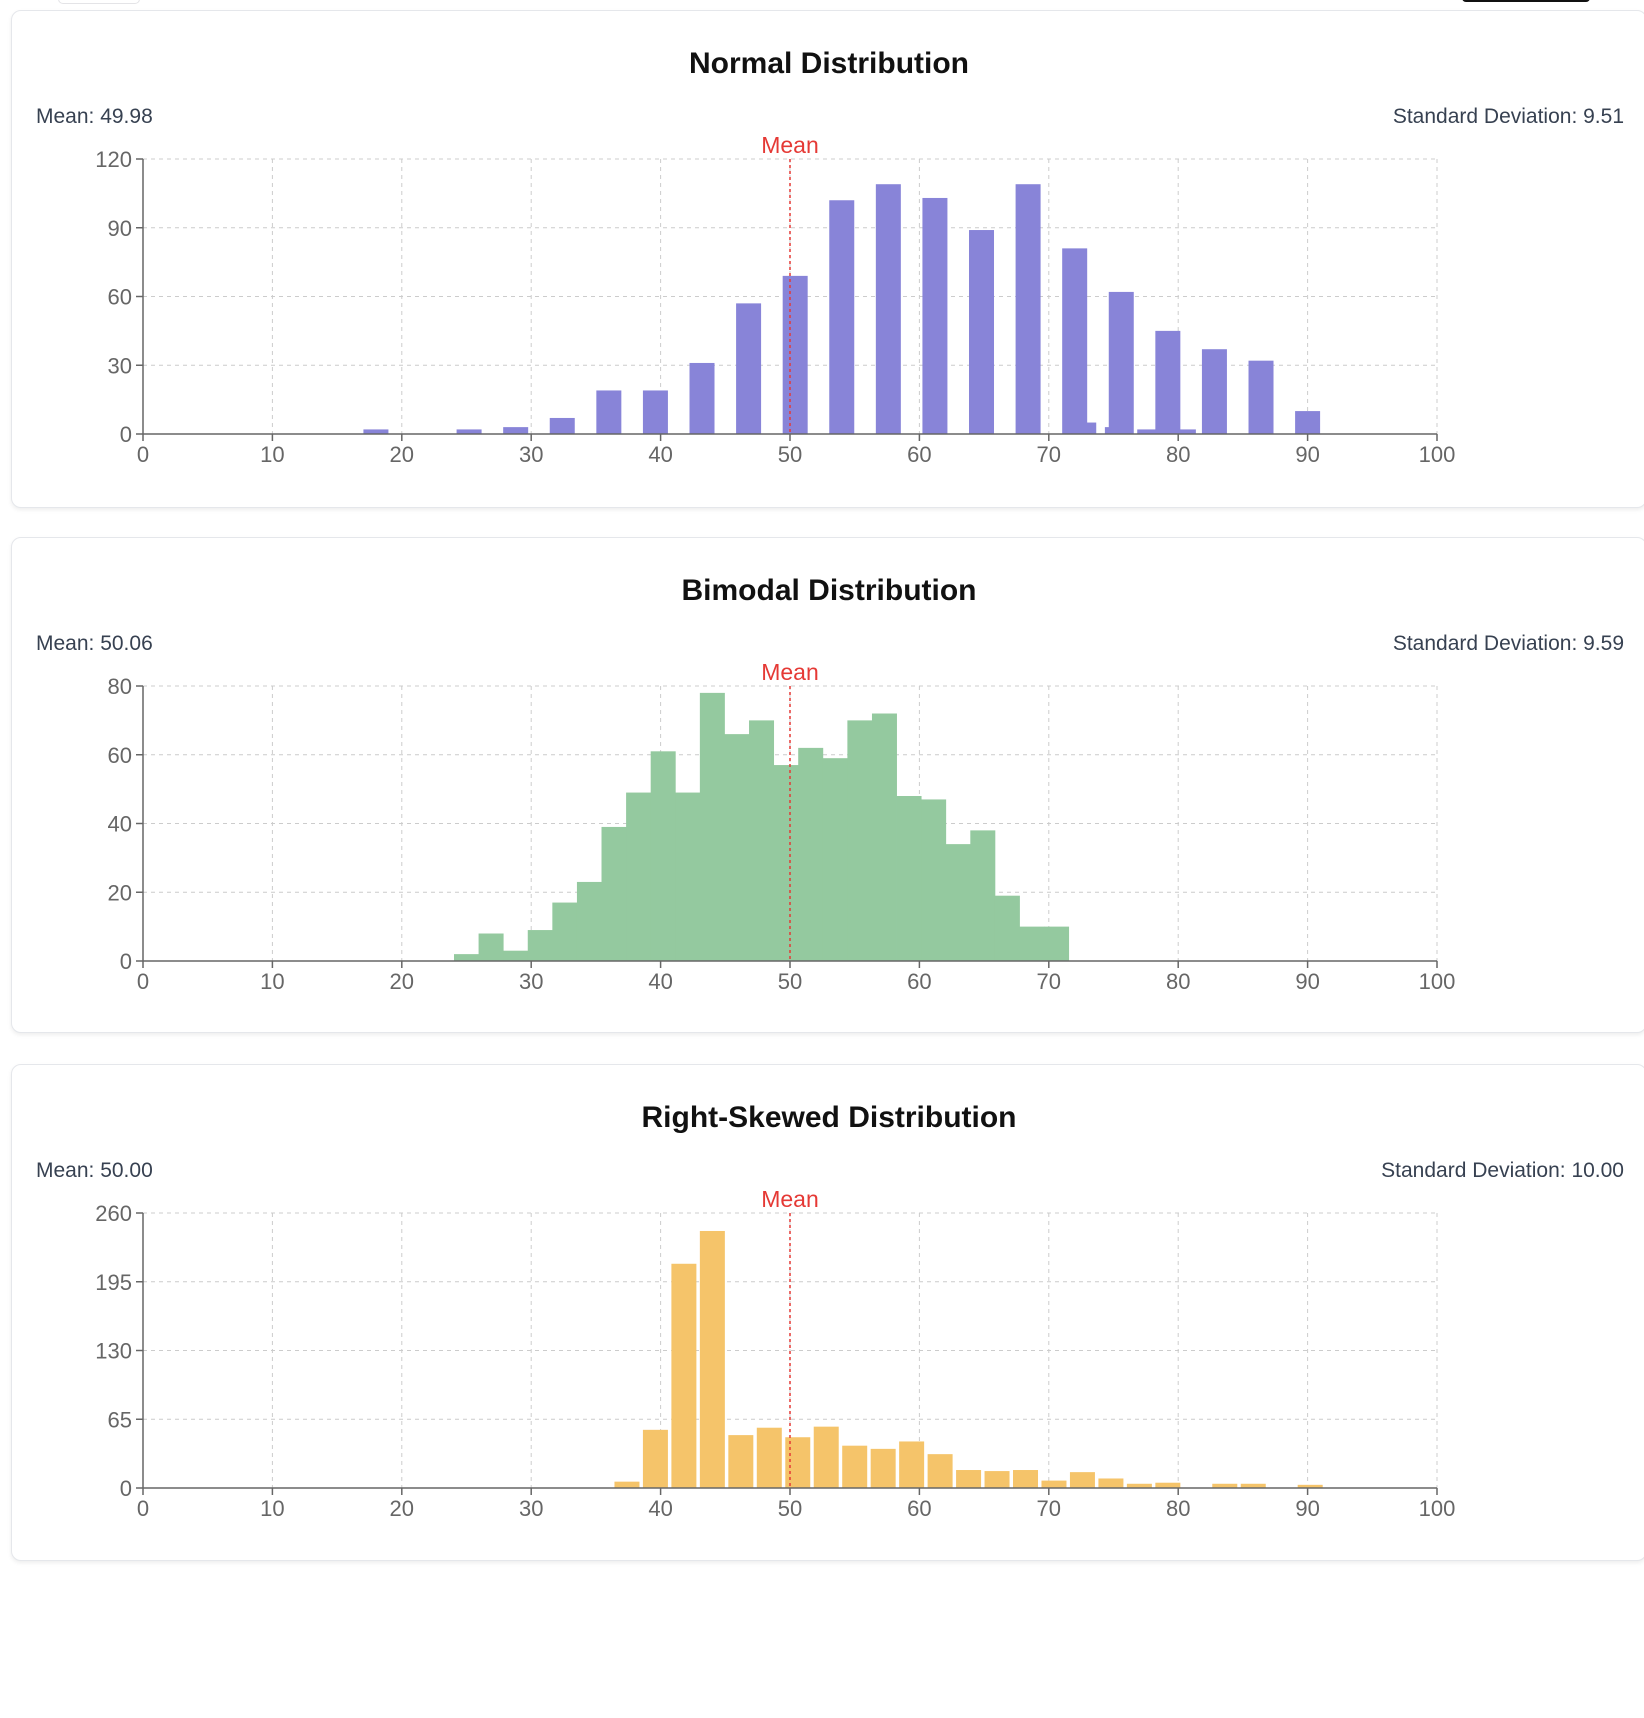 The height and width of the screenshot is (1718, 1644). I want to click on std-dev-stat: Standard Deviation: 9.59, so click(1508, 643).